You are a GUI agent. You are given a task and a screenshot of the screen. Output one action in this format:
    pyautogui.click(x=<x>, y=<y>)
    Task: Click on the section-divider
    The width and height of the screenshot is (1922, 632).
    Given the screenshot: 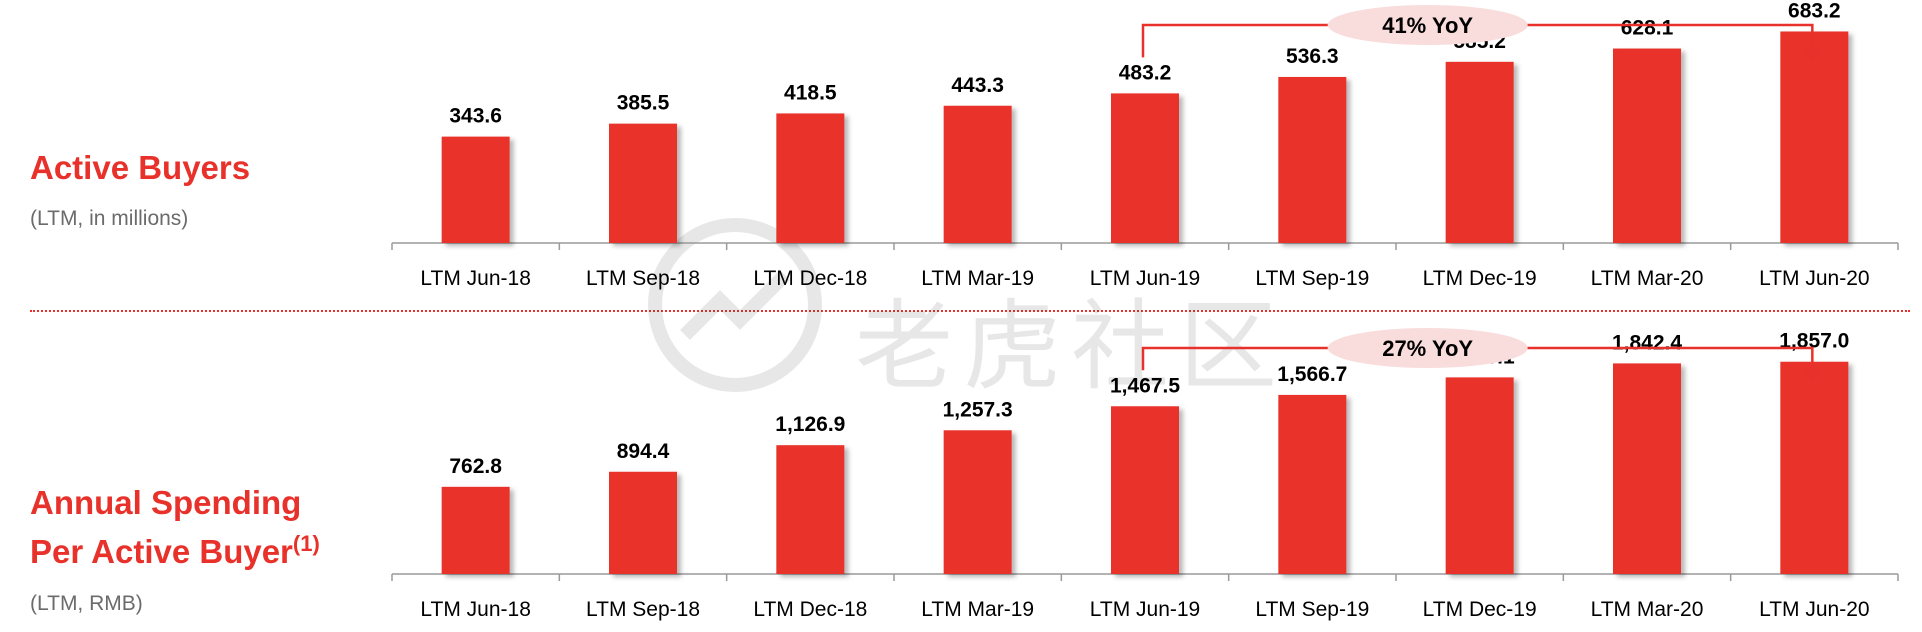 What is the action you would take?
    pyautogui.click(x=970, y=311)
    